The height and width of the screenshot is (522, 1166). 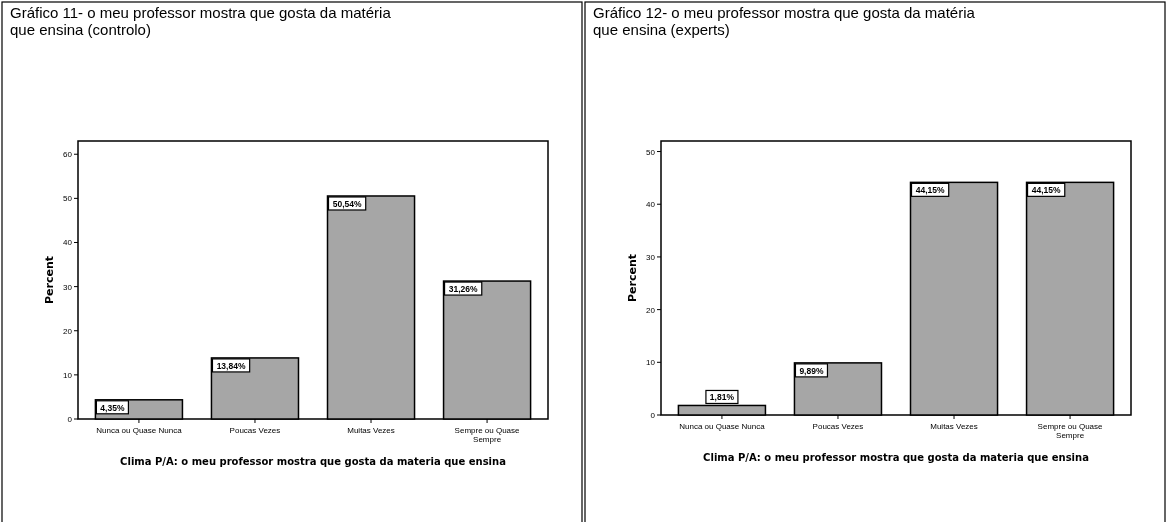 What do you see at coordinates (231, 365) in the screenshot?
I see `data-label: 13,84%` at bounding box center [231, 365].